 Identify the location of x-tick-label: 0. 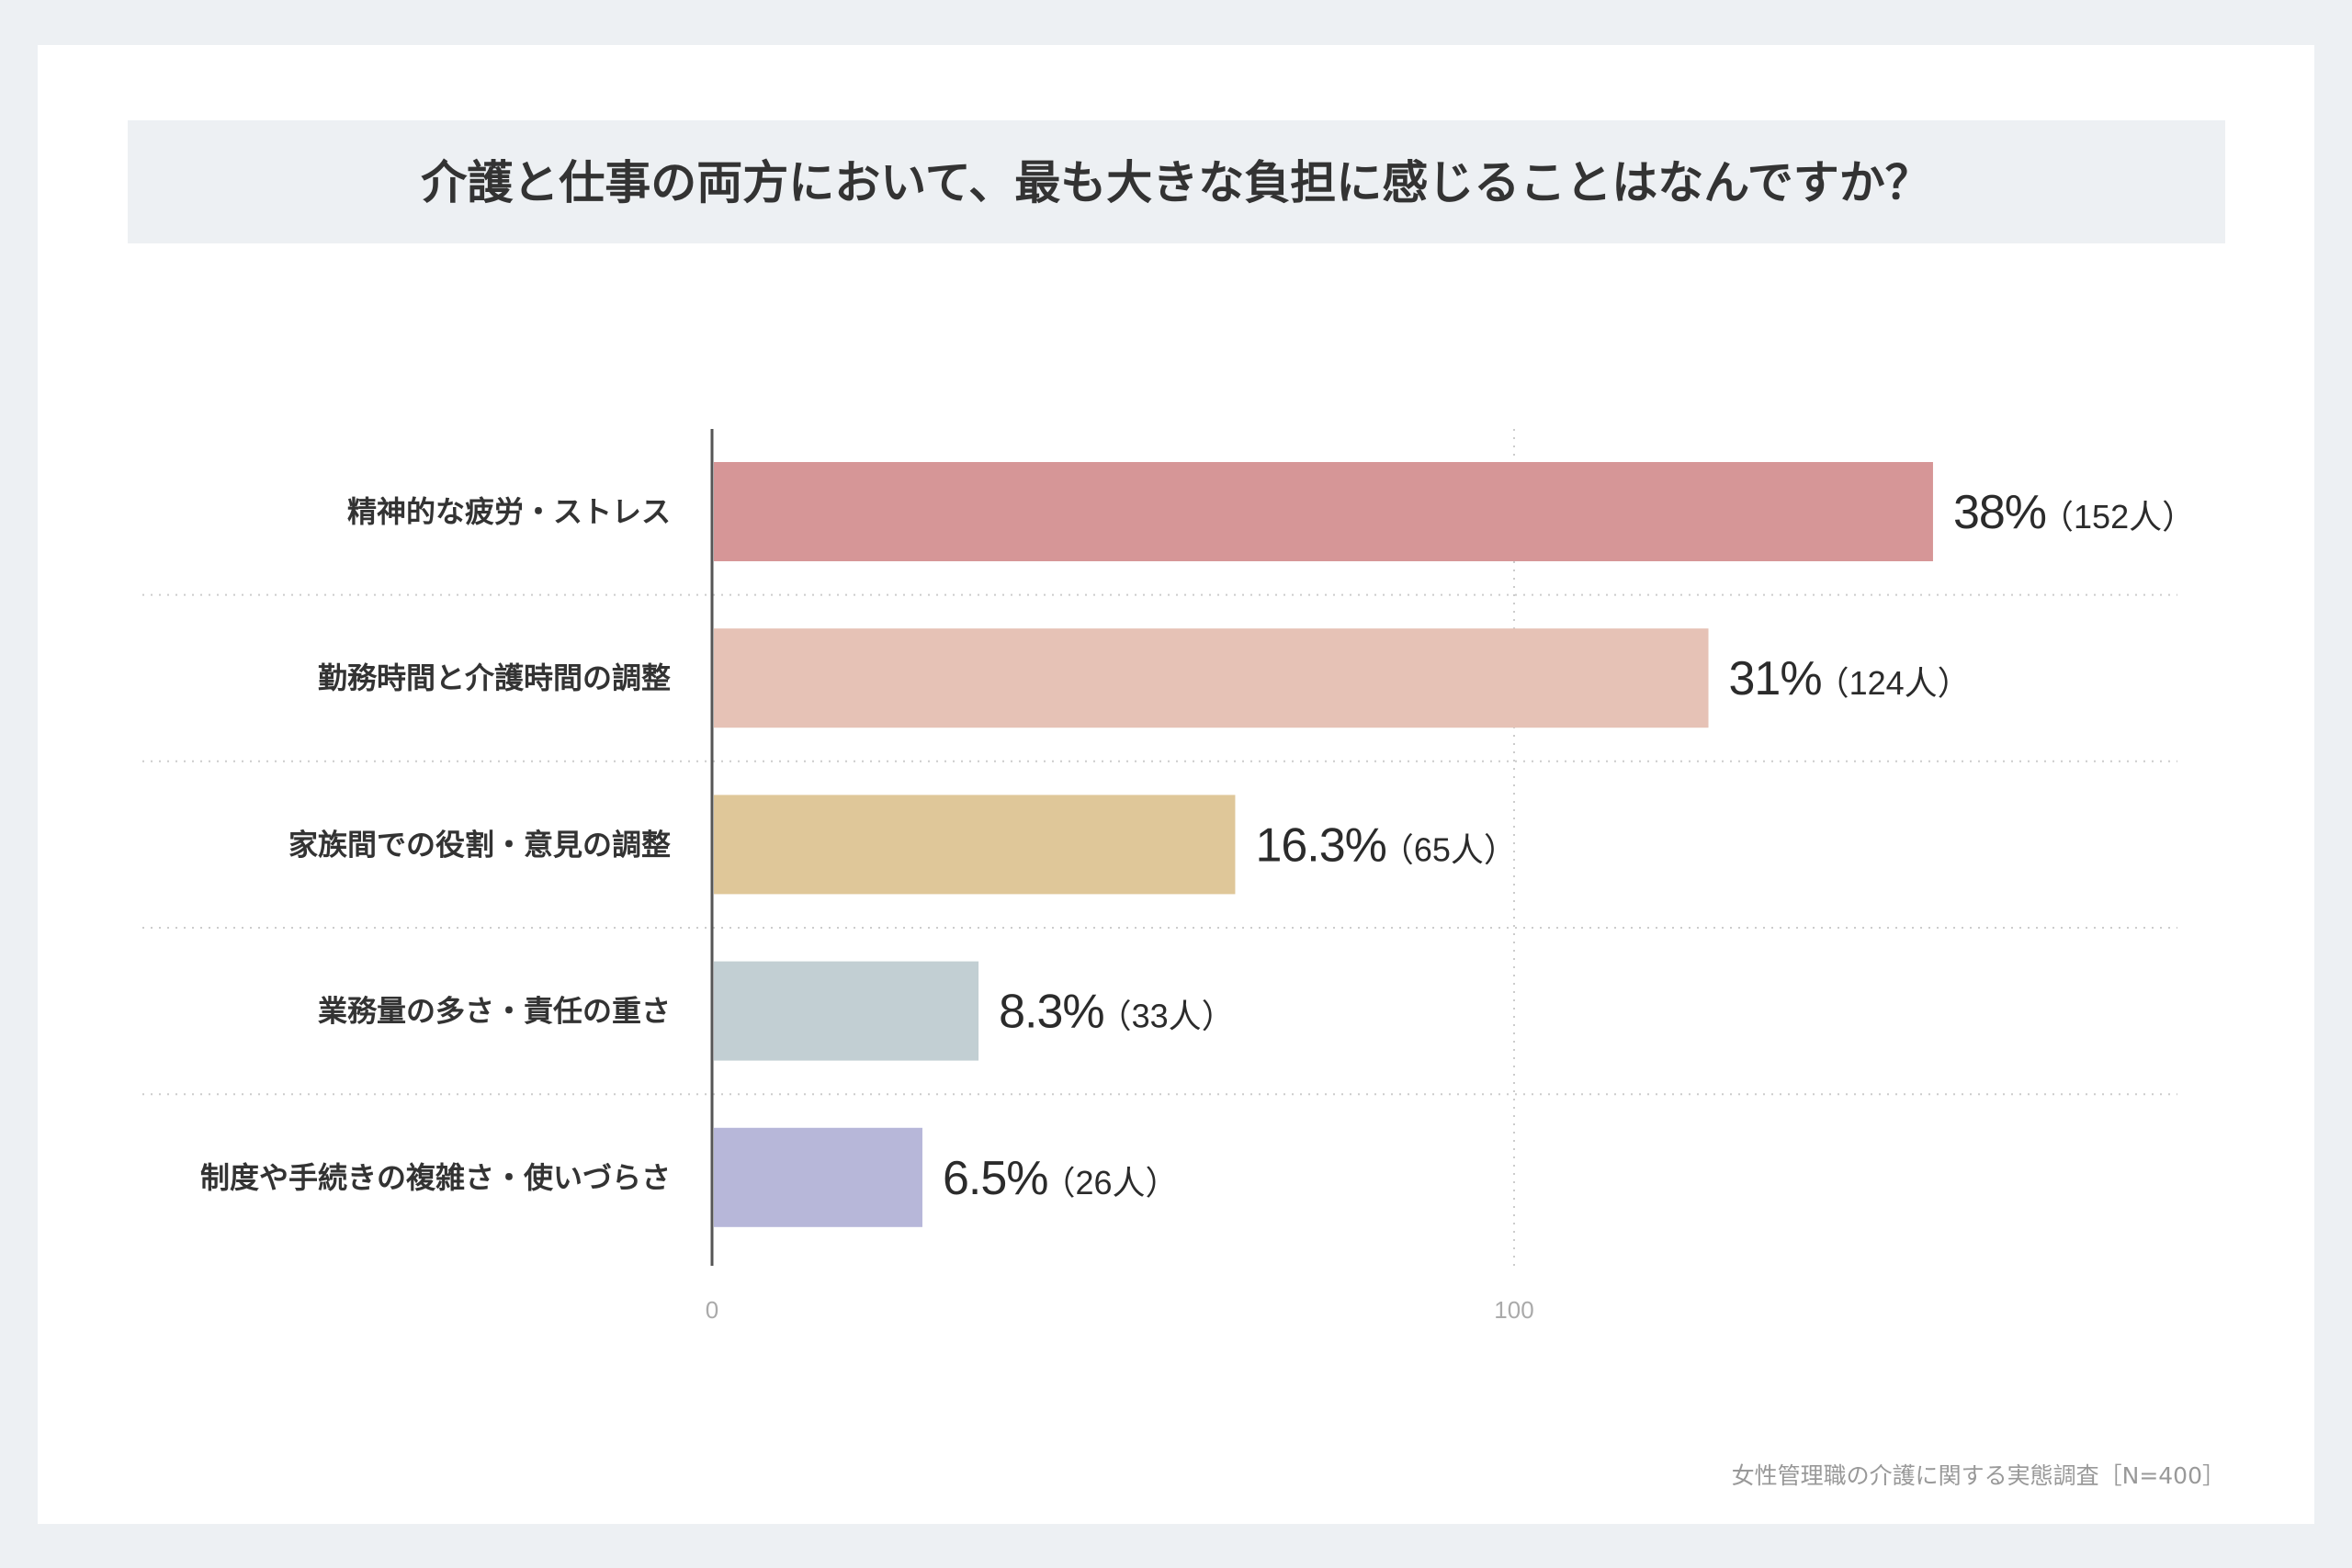
(712, 1310).